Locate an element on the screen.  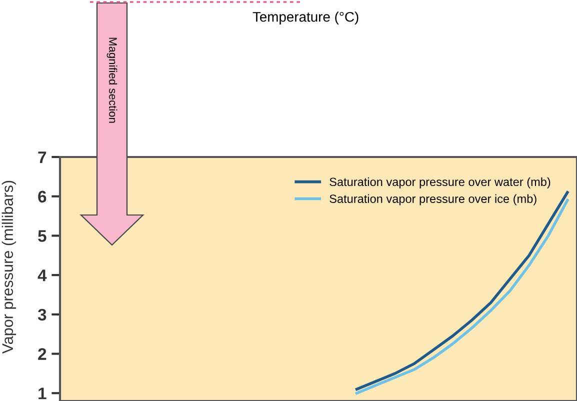
y-tick-label: 5 is located at coordinates (42, 236).